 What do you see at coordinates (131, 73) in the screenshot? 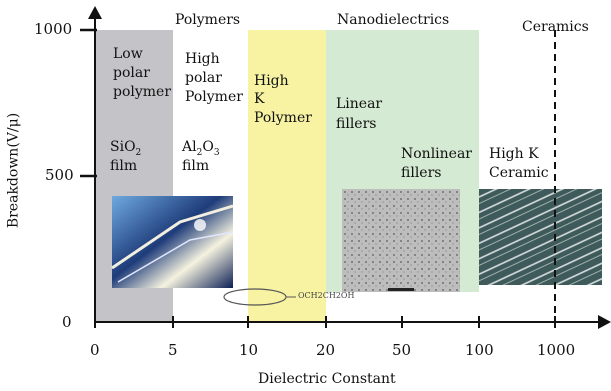
I see `low-polar-polymer-label-line2: polar` at bounding box center [131, 73].